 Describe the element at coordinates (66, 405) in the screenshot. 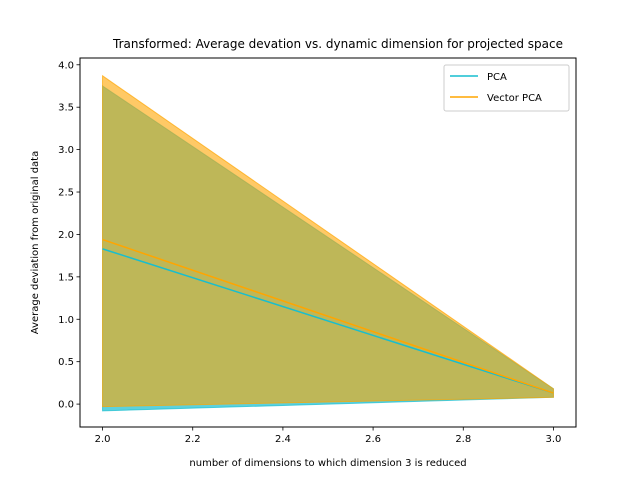

I see `y-tick-label: 0.0` at that location.